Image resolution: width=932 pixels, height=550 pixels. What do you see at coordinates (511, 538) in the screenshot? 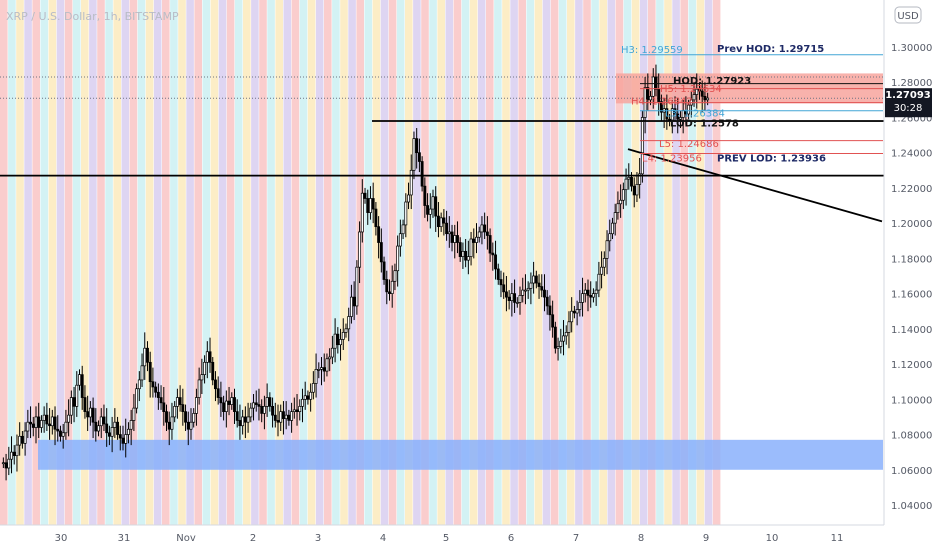
I see `time-tick-label: 6` at bounding box center [511, 538].